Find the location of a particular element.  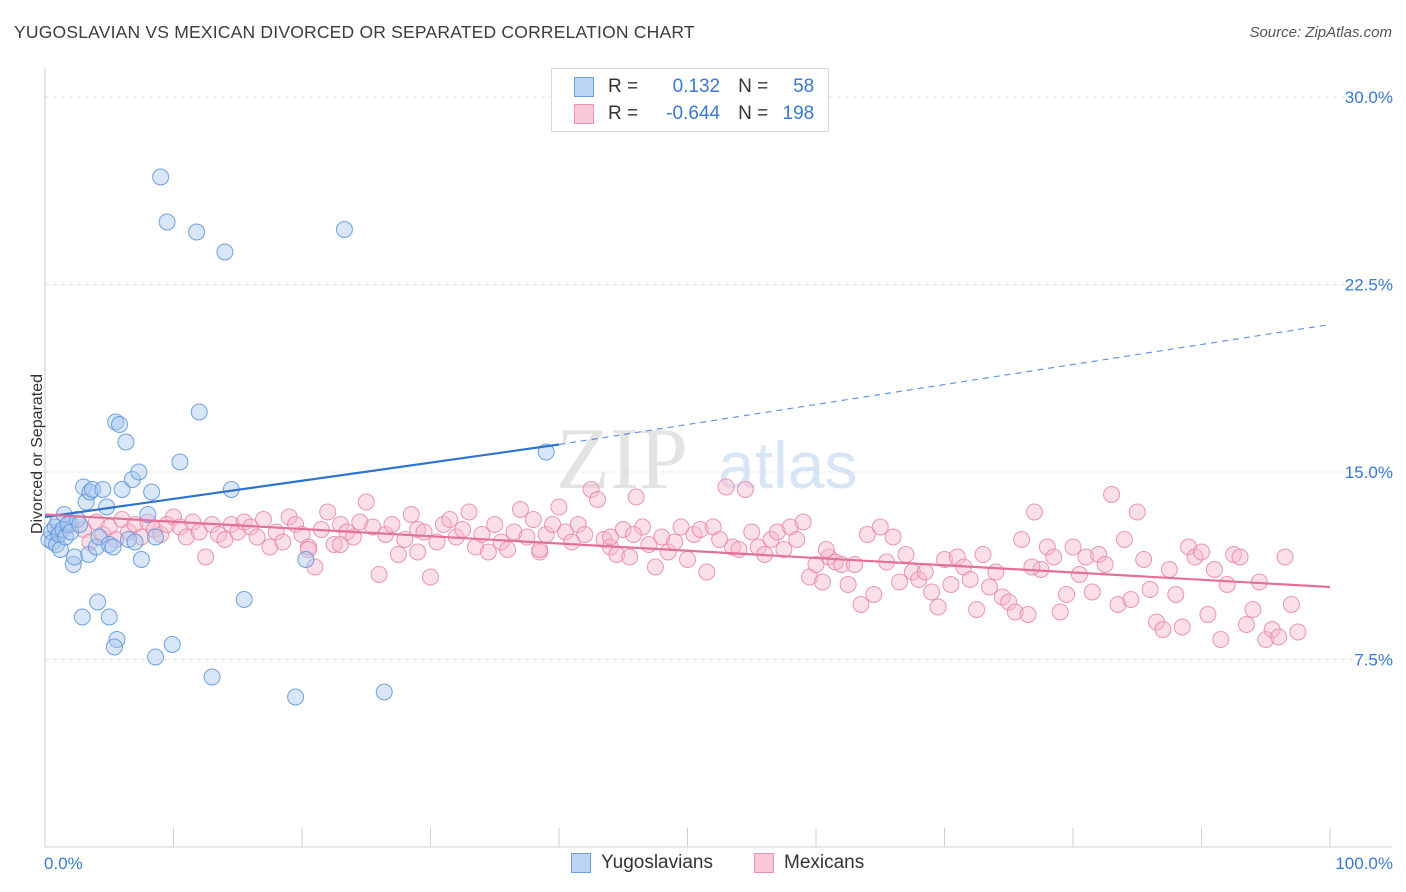

mexican-trend-line is located at coordinates (687, 551).